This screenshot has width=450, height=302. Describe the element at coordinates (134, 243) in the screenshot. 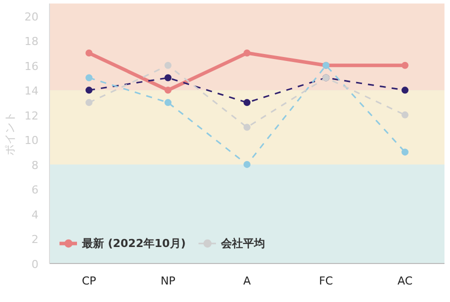

I see `legend-label: 最新 (2022年10月)` at that location.